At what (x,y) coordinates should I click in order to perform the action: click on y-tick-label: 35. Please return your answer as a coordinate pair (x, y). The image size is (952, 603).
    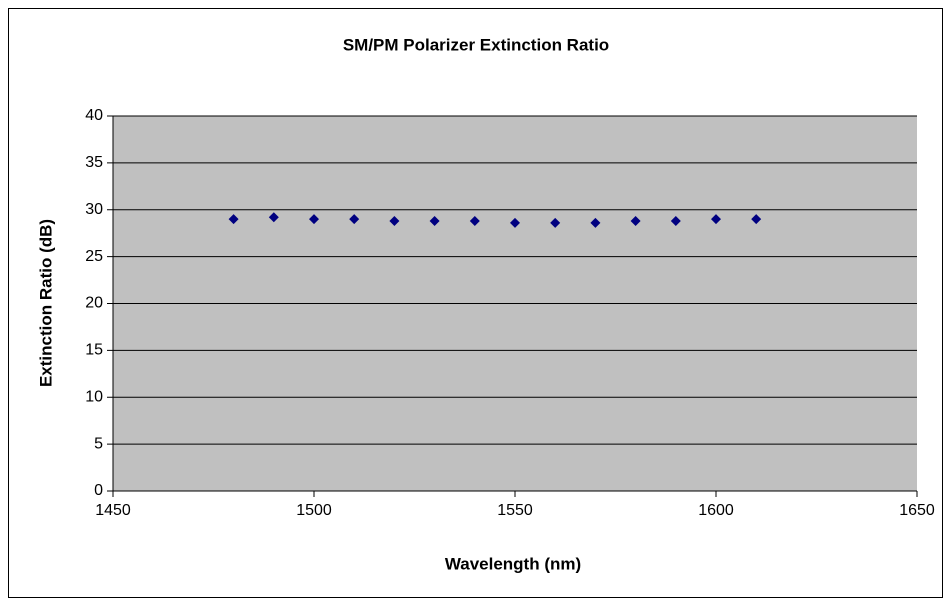
    Looking at the image, I should click on (94, 162).